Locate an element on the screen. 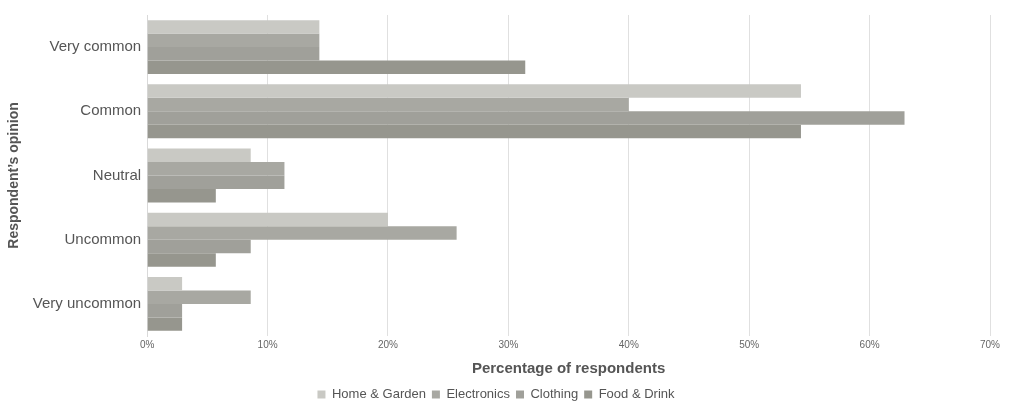 The width and height of the screenshot is (1016, 415). x-tick-label: 60% is located at coordinates (869, 344).